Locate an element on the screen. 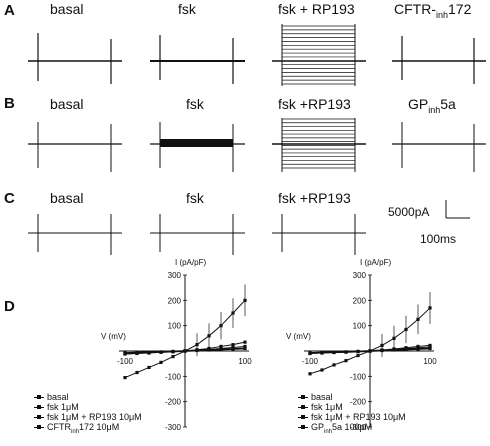  scale-bar-current-label: 5000pA is located at coordinates (409, 212).